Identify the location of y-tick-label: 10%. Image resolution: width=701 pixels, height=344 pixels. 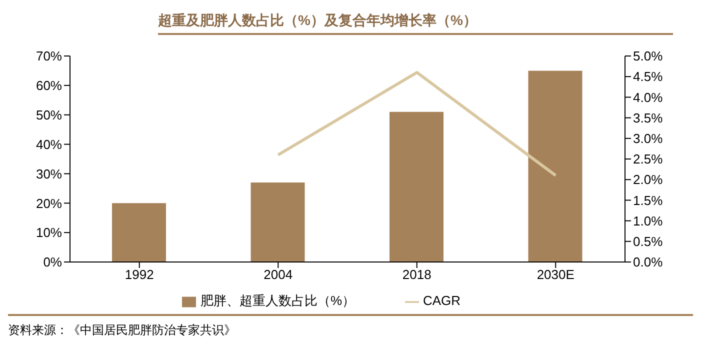
(49, 232).